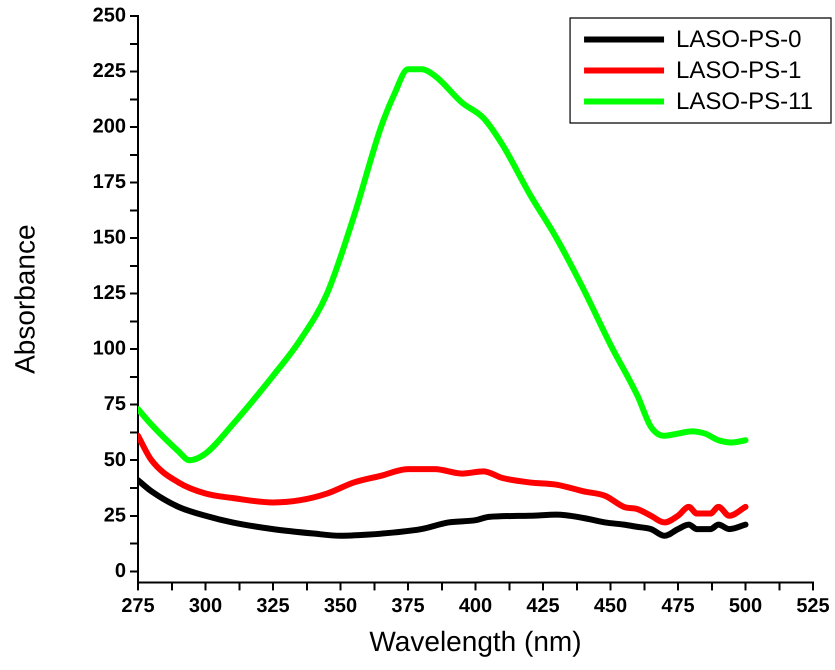 The height and width of the screenshot is (670, 835). I want to click on y-tick-label: 200, so click(109, 127).